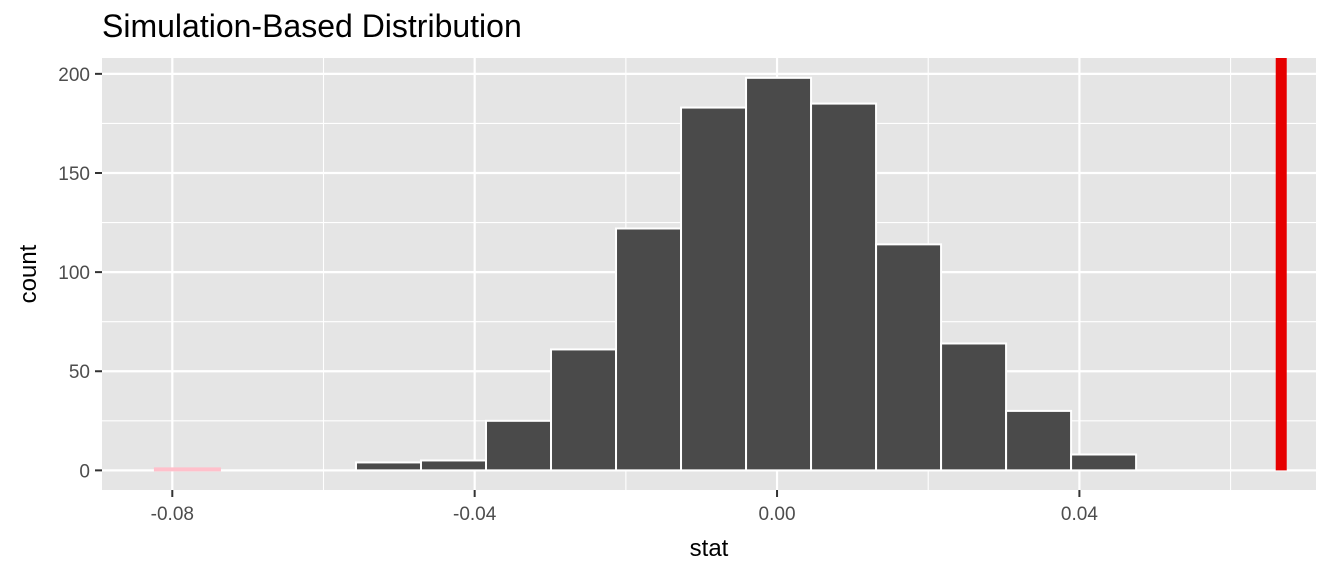  Describe the element at coordinates (79, 372) in the screenshot. I see `y-tick-label: 50` at that location.